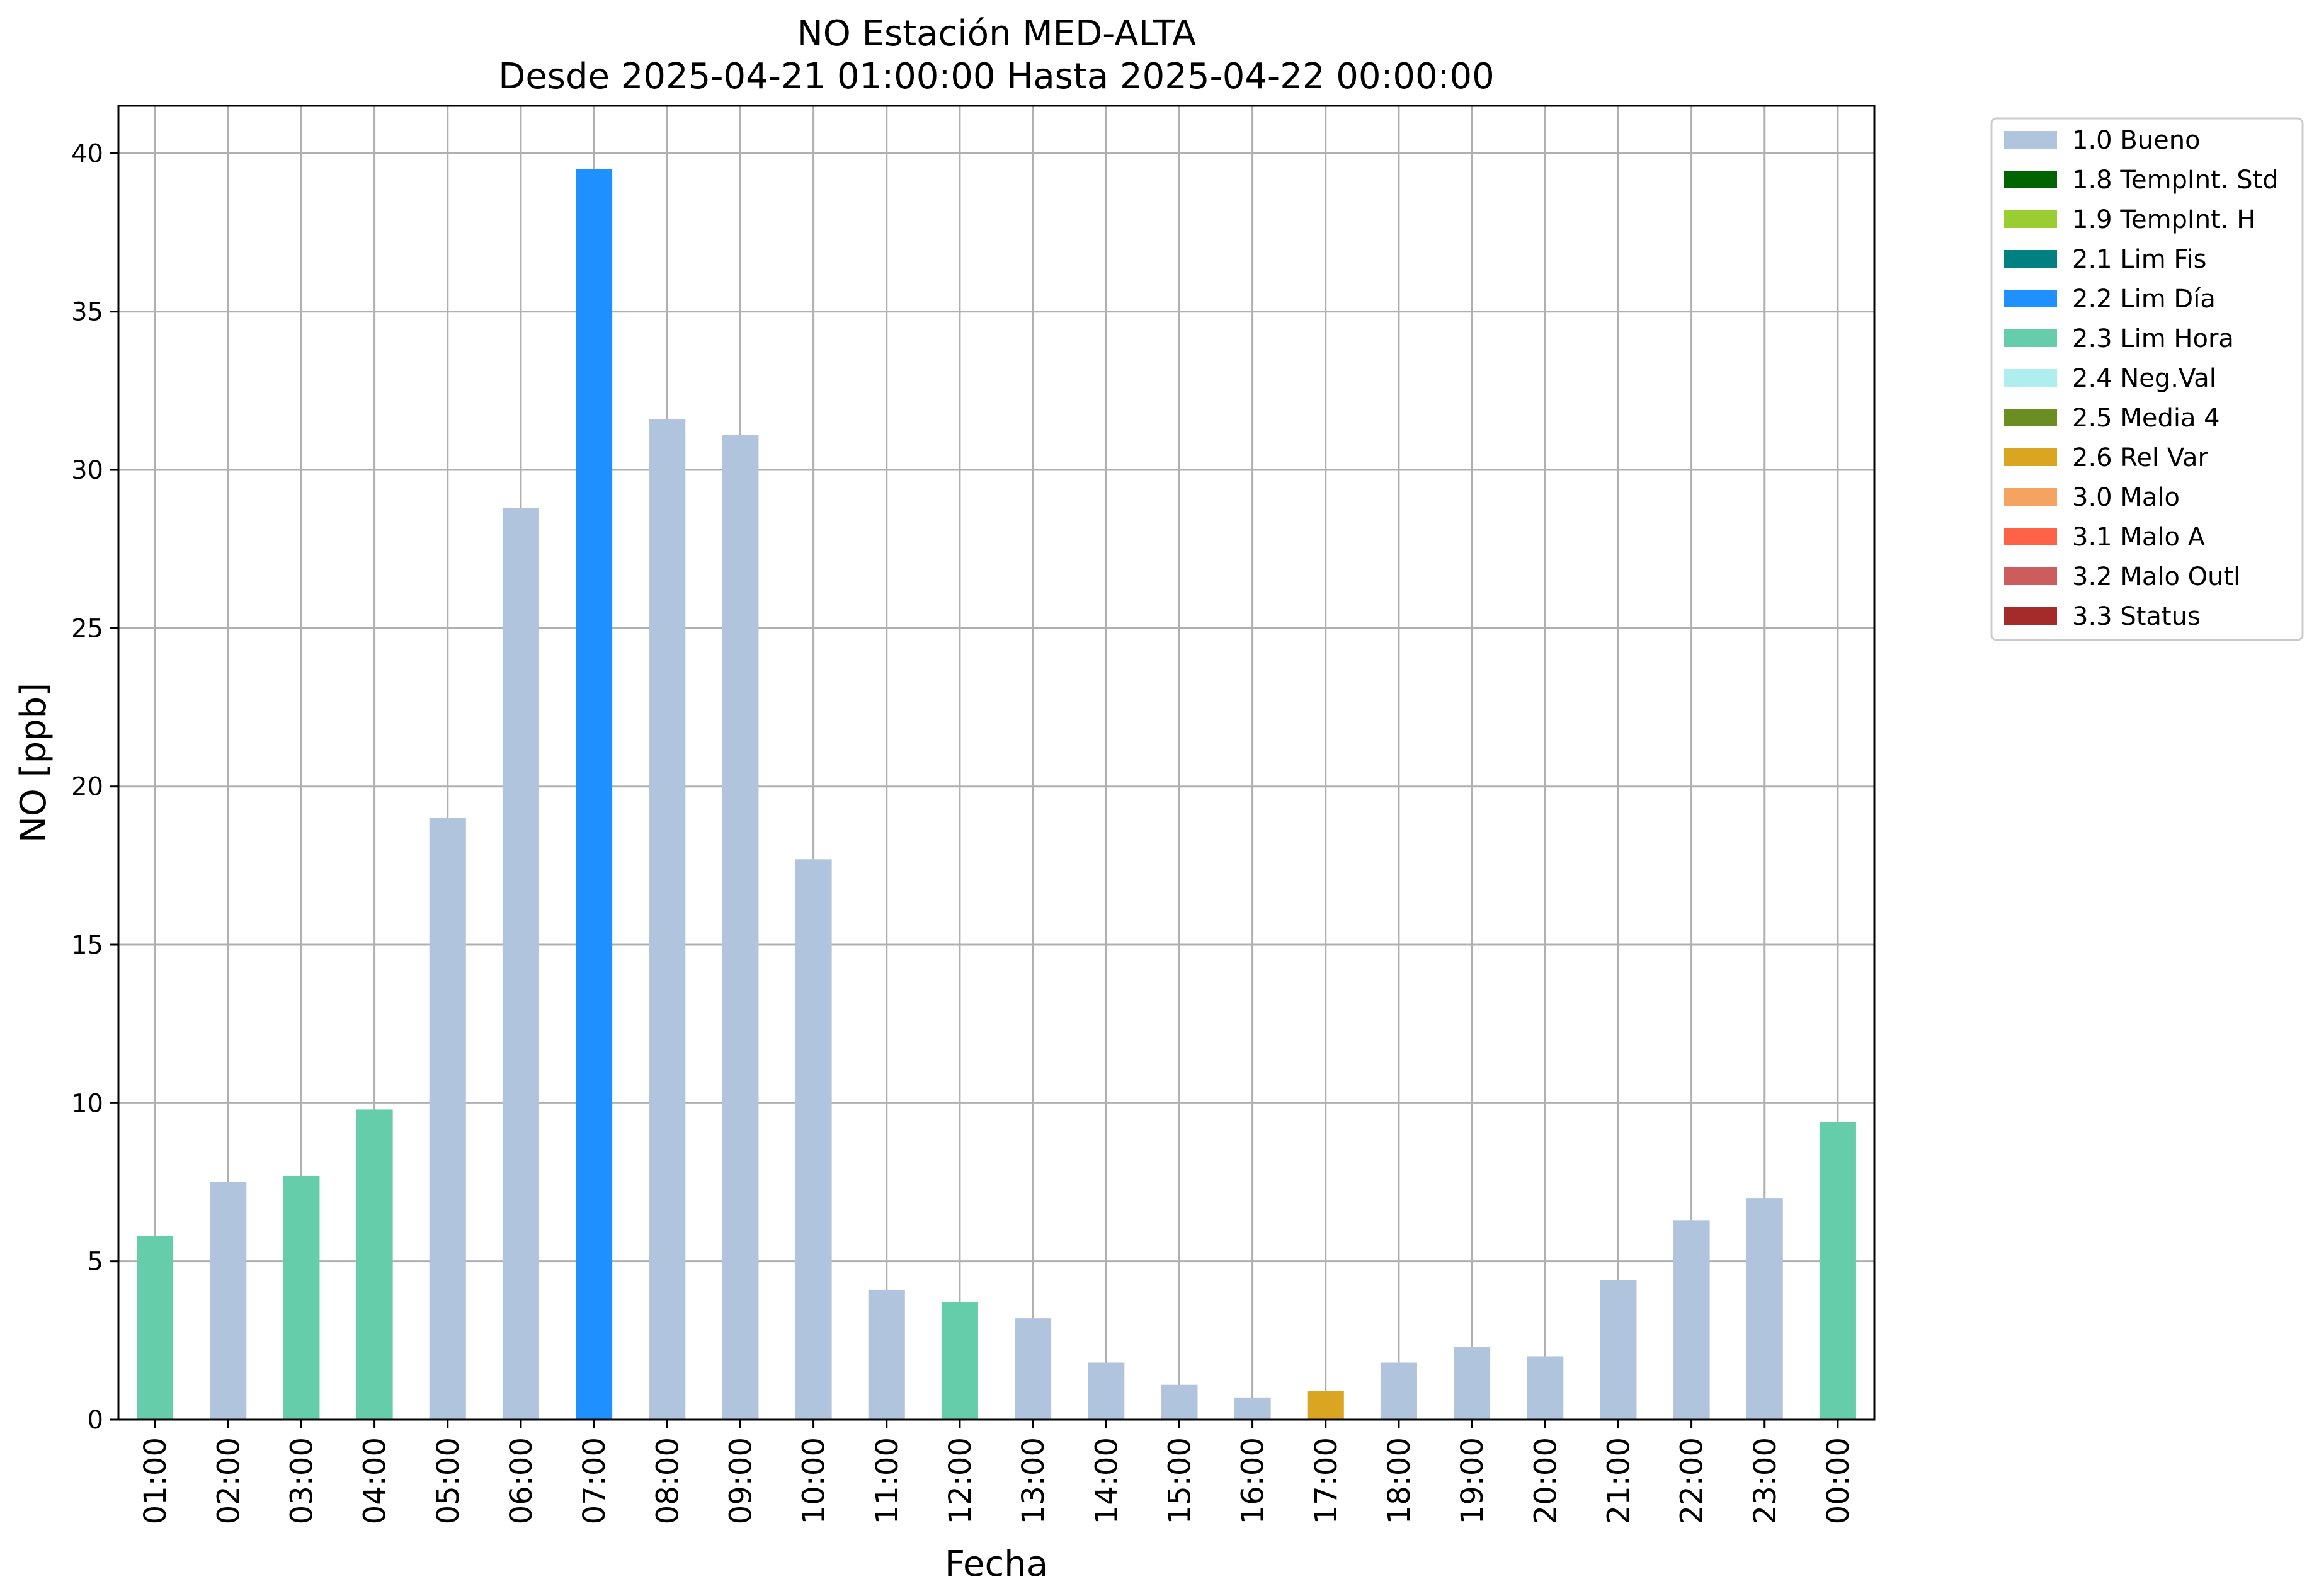 This screenshot has width=2319, height=1596. What do you see at coordinates (2146, 418) in the screenshot?
I see `legend-label: 2.5 Media 4` at bounding box center [2146, 418].